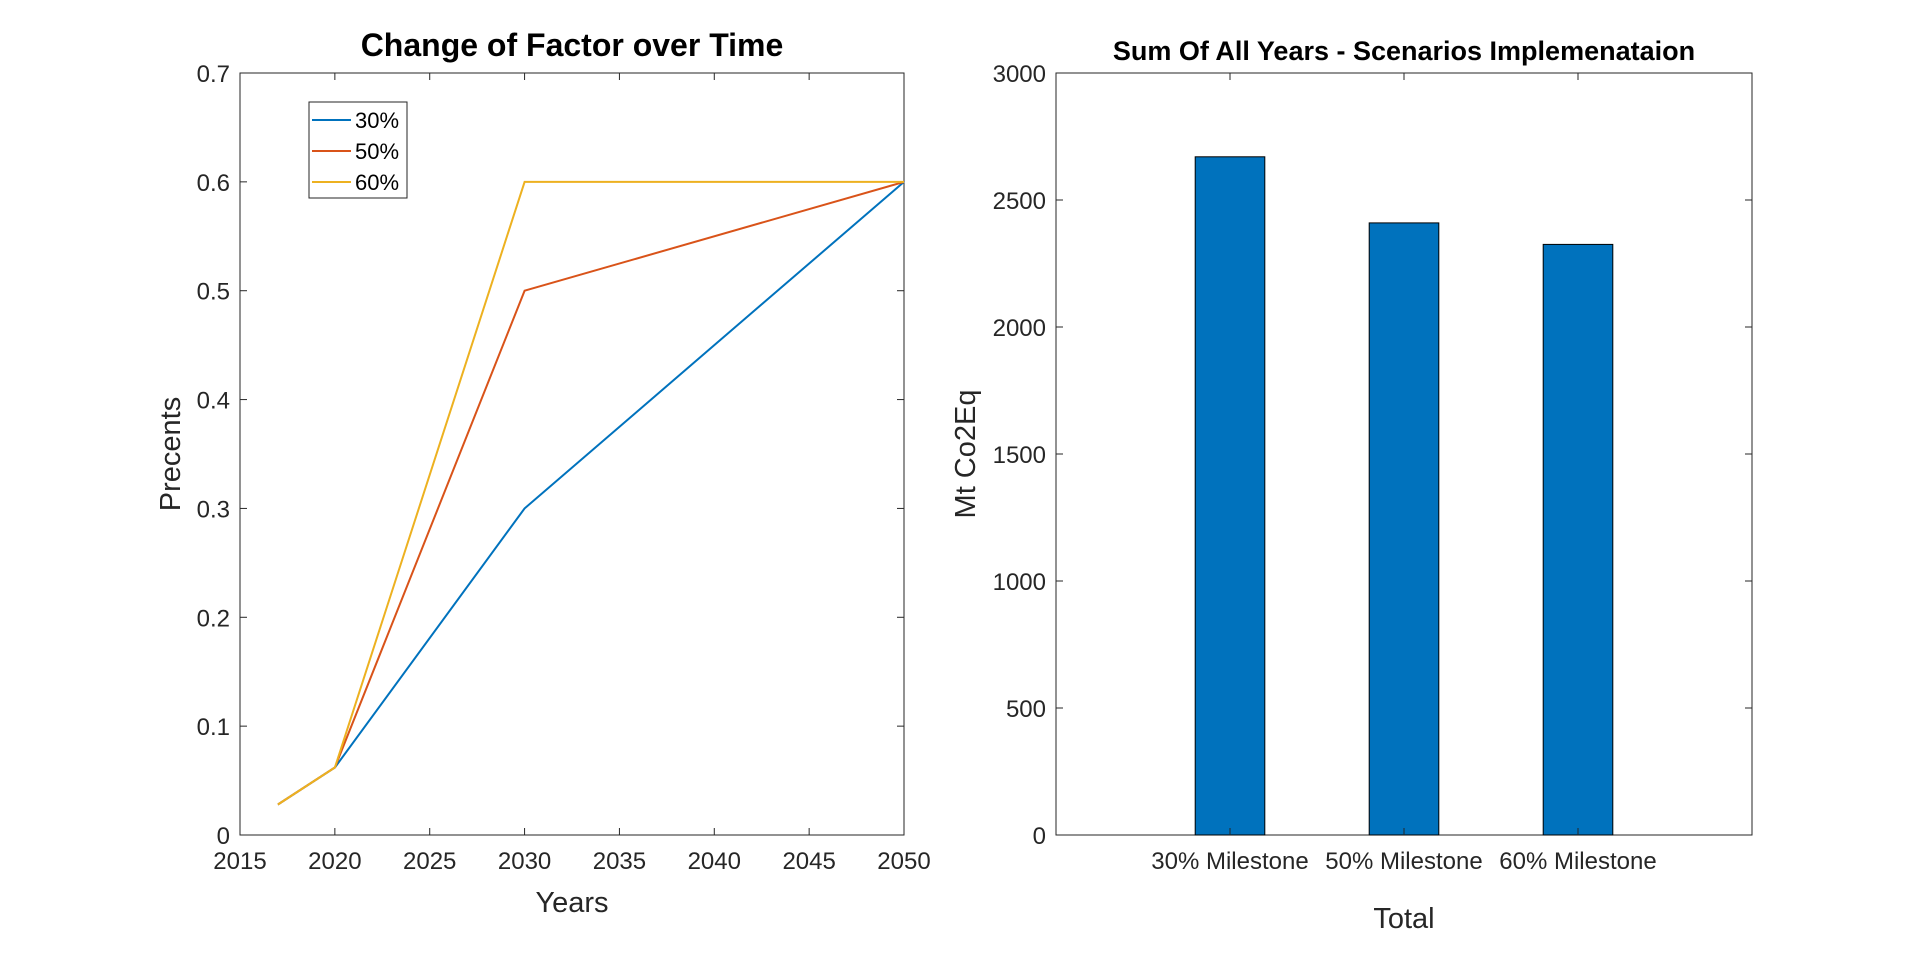 This screenshot has height=963, width=1920. I want to click on x-tick-label: 2015, so click(239, 861).